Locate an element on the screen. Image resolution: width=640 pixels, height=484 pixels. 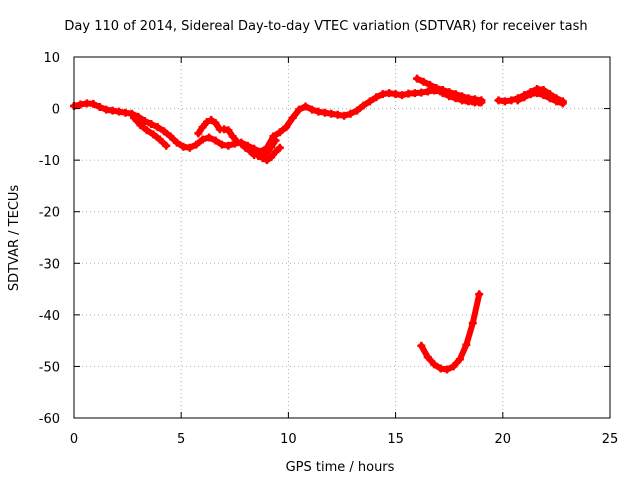
x-tick-label: 20 is located at coordinates (503, 439).